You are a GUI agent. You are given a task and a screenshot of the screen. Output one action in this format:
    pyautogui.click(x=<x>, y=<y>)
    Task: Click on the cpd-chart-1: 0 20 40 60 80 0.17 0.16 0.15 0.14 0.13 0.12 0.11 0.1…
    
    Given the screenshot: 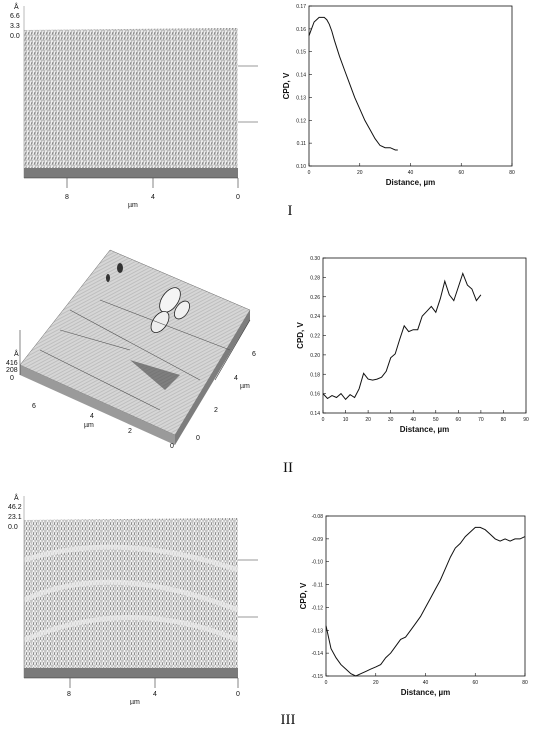 What is the action you would take?
    pyautogui.click(x=398, y=95)
    